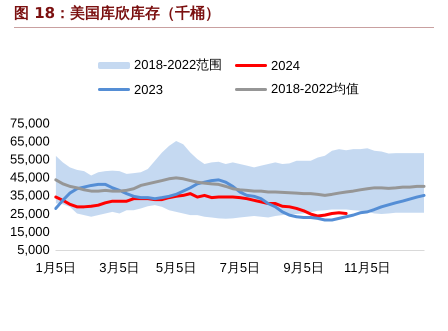  Describe the element at coordinates (285, 65) in the screenshot. I see `legend-label: 2024` at that location.